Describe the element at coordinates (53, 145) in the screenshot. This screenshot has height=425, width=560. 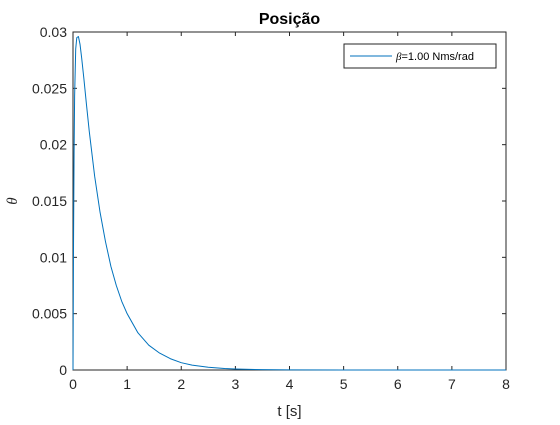
I see `y-tick-label: 0.02` at that location.